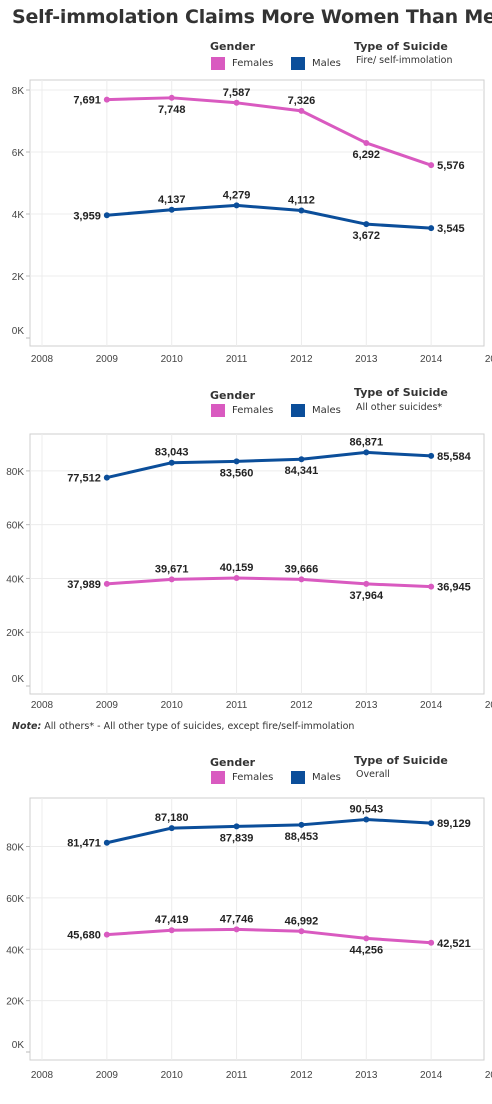 This screenshot has height=1104, width=492. I want to click on data-label-males: 87,180, so click(172, 818).